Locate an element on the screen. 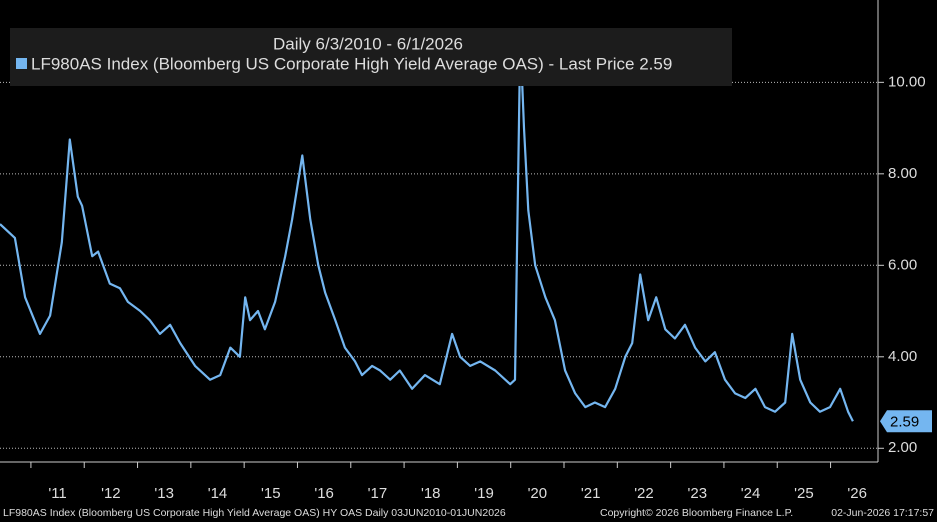 This screenshot has width=937, height=522. legend-box is located at coordinates (371, 57).